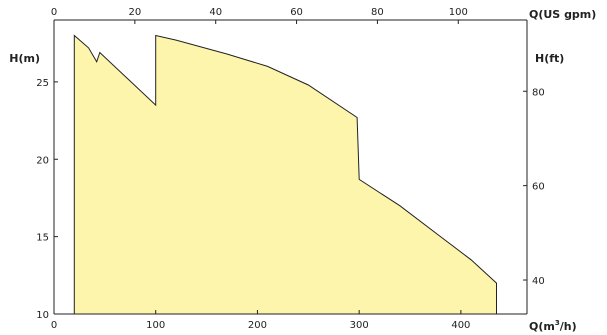  What do you see at coordinates (538, 281) in the screenshot?
I see `y-right-tick-label: 40` at bounding box center [538, 281].